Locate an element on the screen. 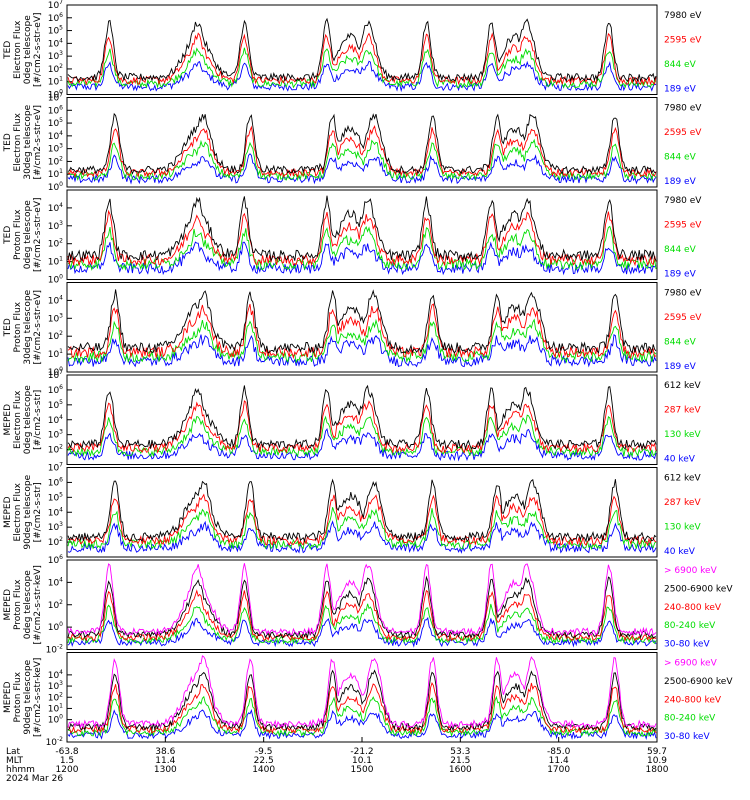  panel-5-ylabel-line: Electron Flux is located at coordinates (18, 419).